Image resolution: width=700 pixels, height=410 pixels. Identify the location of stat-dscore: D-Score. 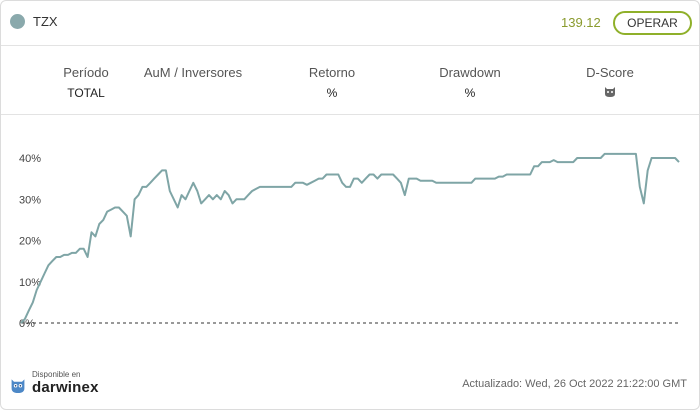
(610, 84).